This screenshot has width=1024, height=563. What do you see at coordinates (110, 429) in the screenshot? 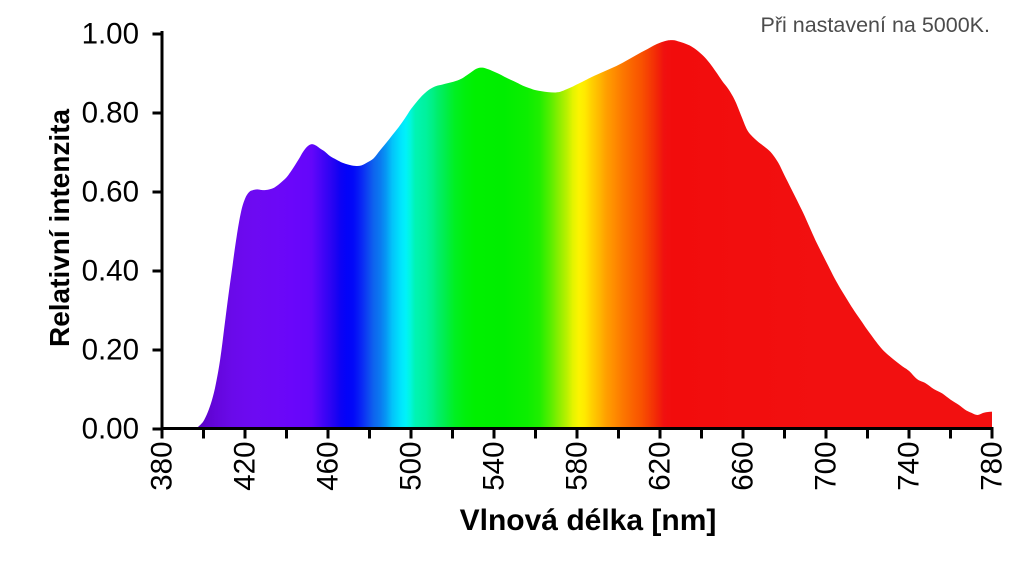
I see `svg-text: 0.00` at bounding box center [110, 429].